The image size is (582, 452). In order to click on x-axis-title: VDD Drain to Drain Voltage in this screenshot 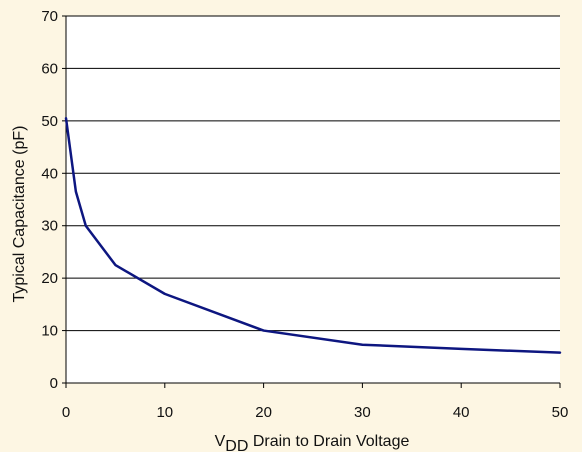, I will do `click(312, 442)`.